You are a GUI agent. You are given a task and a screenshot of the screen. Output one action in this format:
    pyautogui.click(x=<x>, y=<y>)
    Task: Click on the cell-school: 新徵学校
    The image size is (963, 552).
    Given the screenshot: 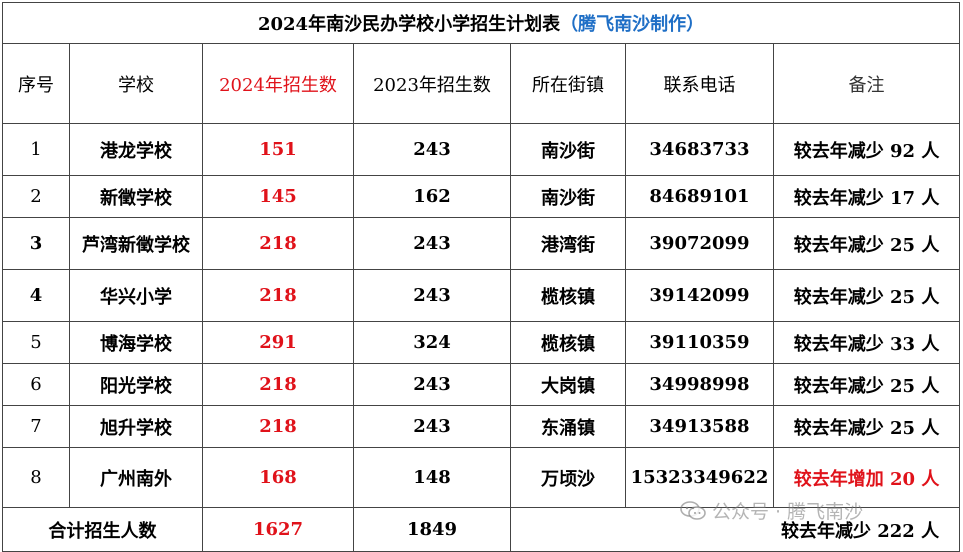 What is the action you would take?
    pyautogui.click(x=136, y=196)
    